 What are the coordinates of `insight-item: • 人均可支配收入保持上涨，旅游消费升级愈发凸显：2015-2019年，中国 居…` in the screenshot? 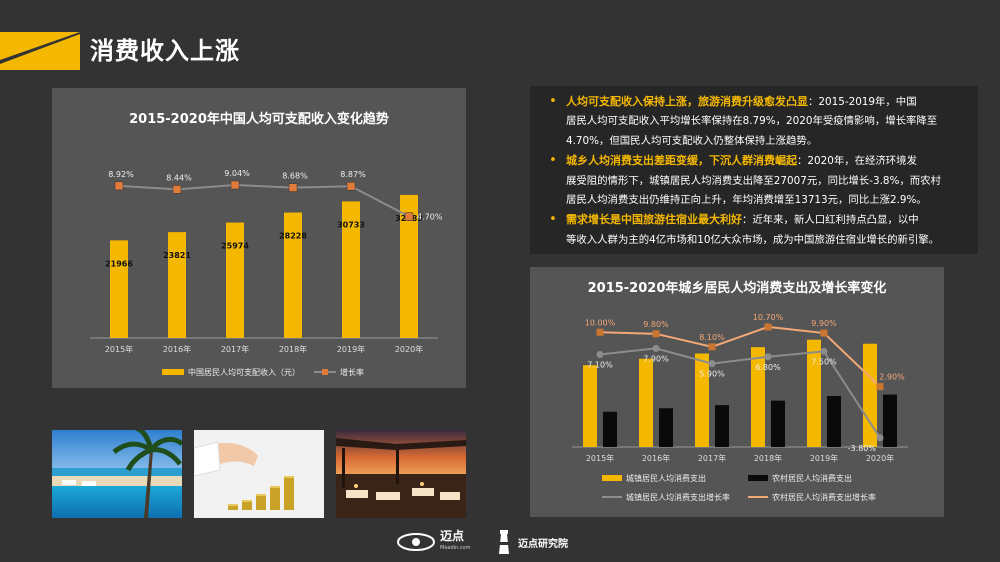 It's located at (753, 121).